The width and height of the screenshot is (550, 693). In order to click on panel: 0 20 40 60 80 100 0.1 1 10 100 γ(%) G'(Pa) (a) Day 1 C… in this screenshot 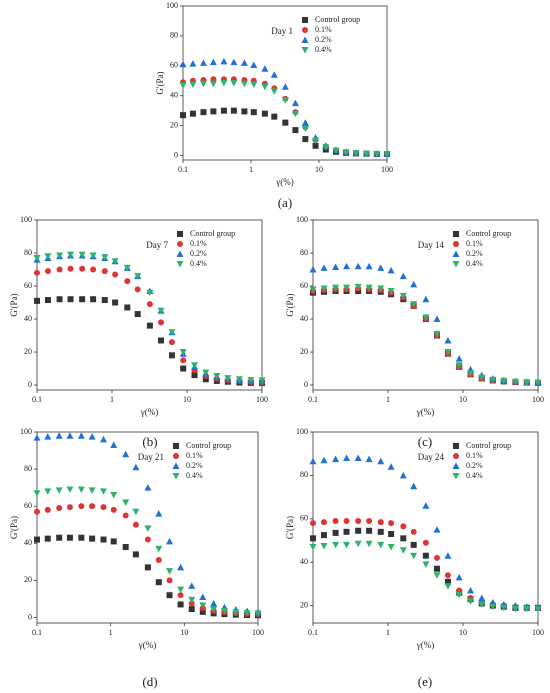, I will do `click(274, 105)`.